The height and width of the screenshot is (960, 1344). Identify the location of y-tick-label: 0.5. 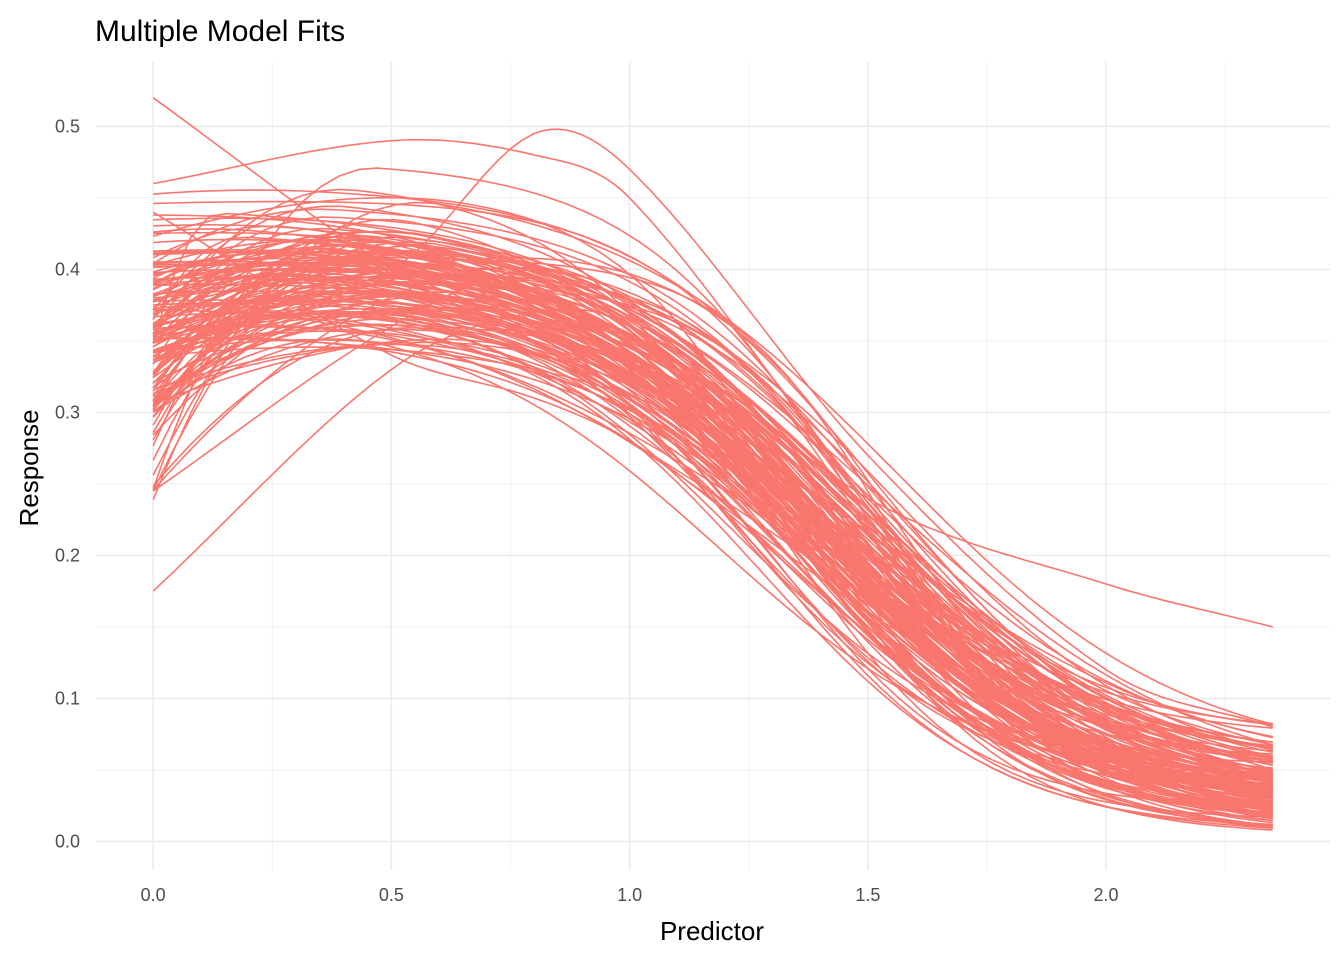
(67, 126).